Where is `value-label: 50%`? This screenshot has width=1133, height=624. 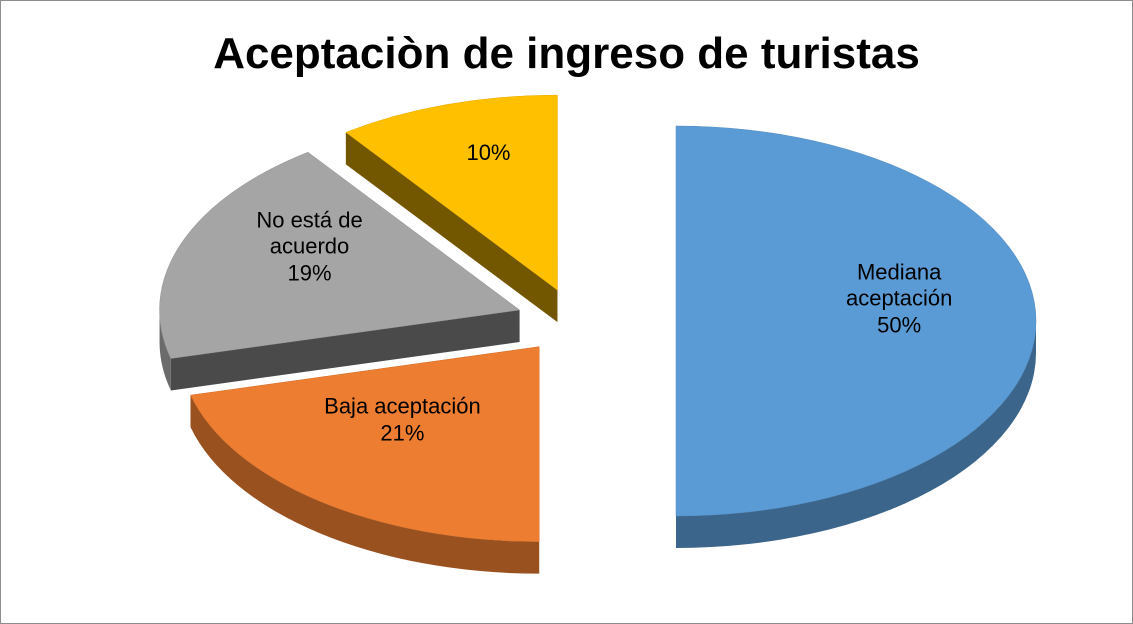 value-label: 50% is located at coordinates (899, 325).